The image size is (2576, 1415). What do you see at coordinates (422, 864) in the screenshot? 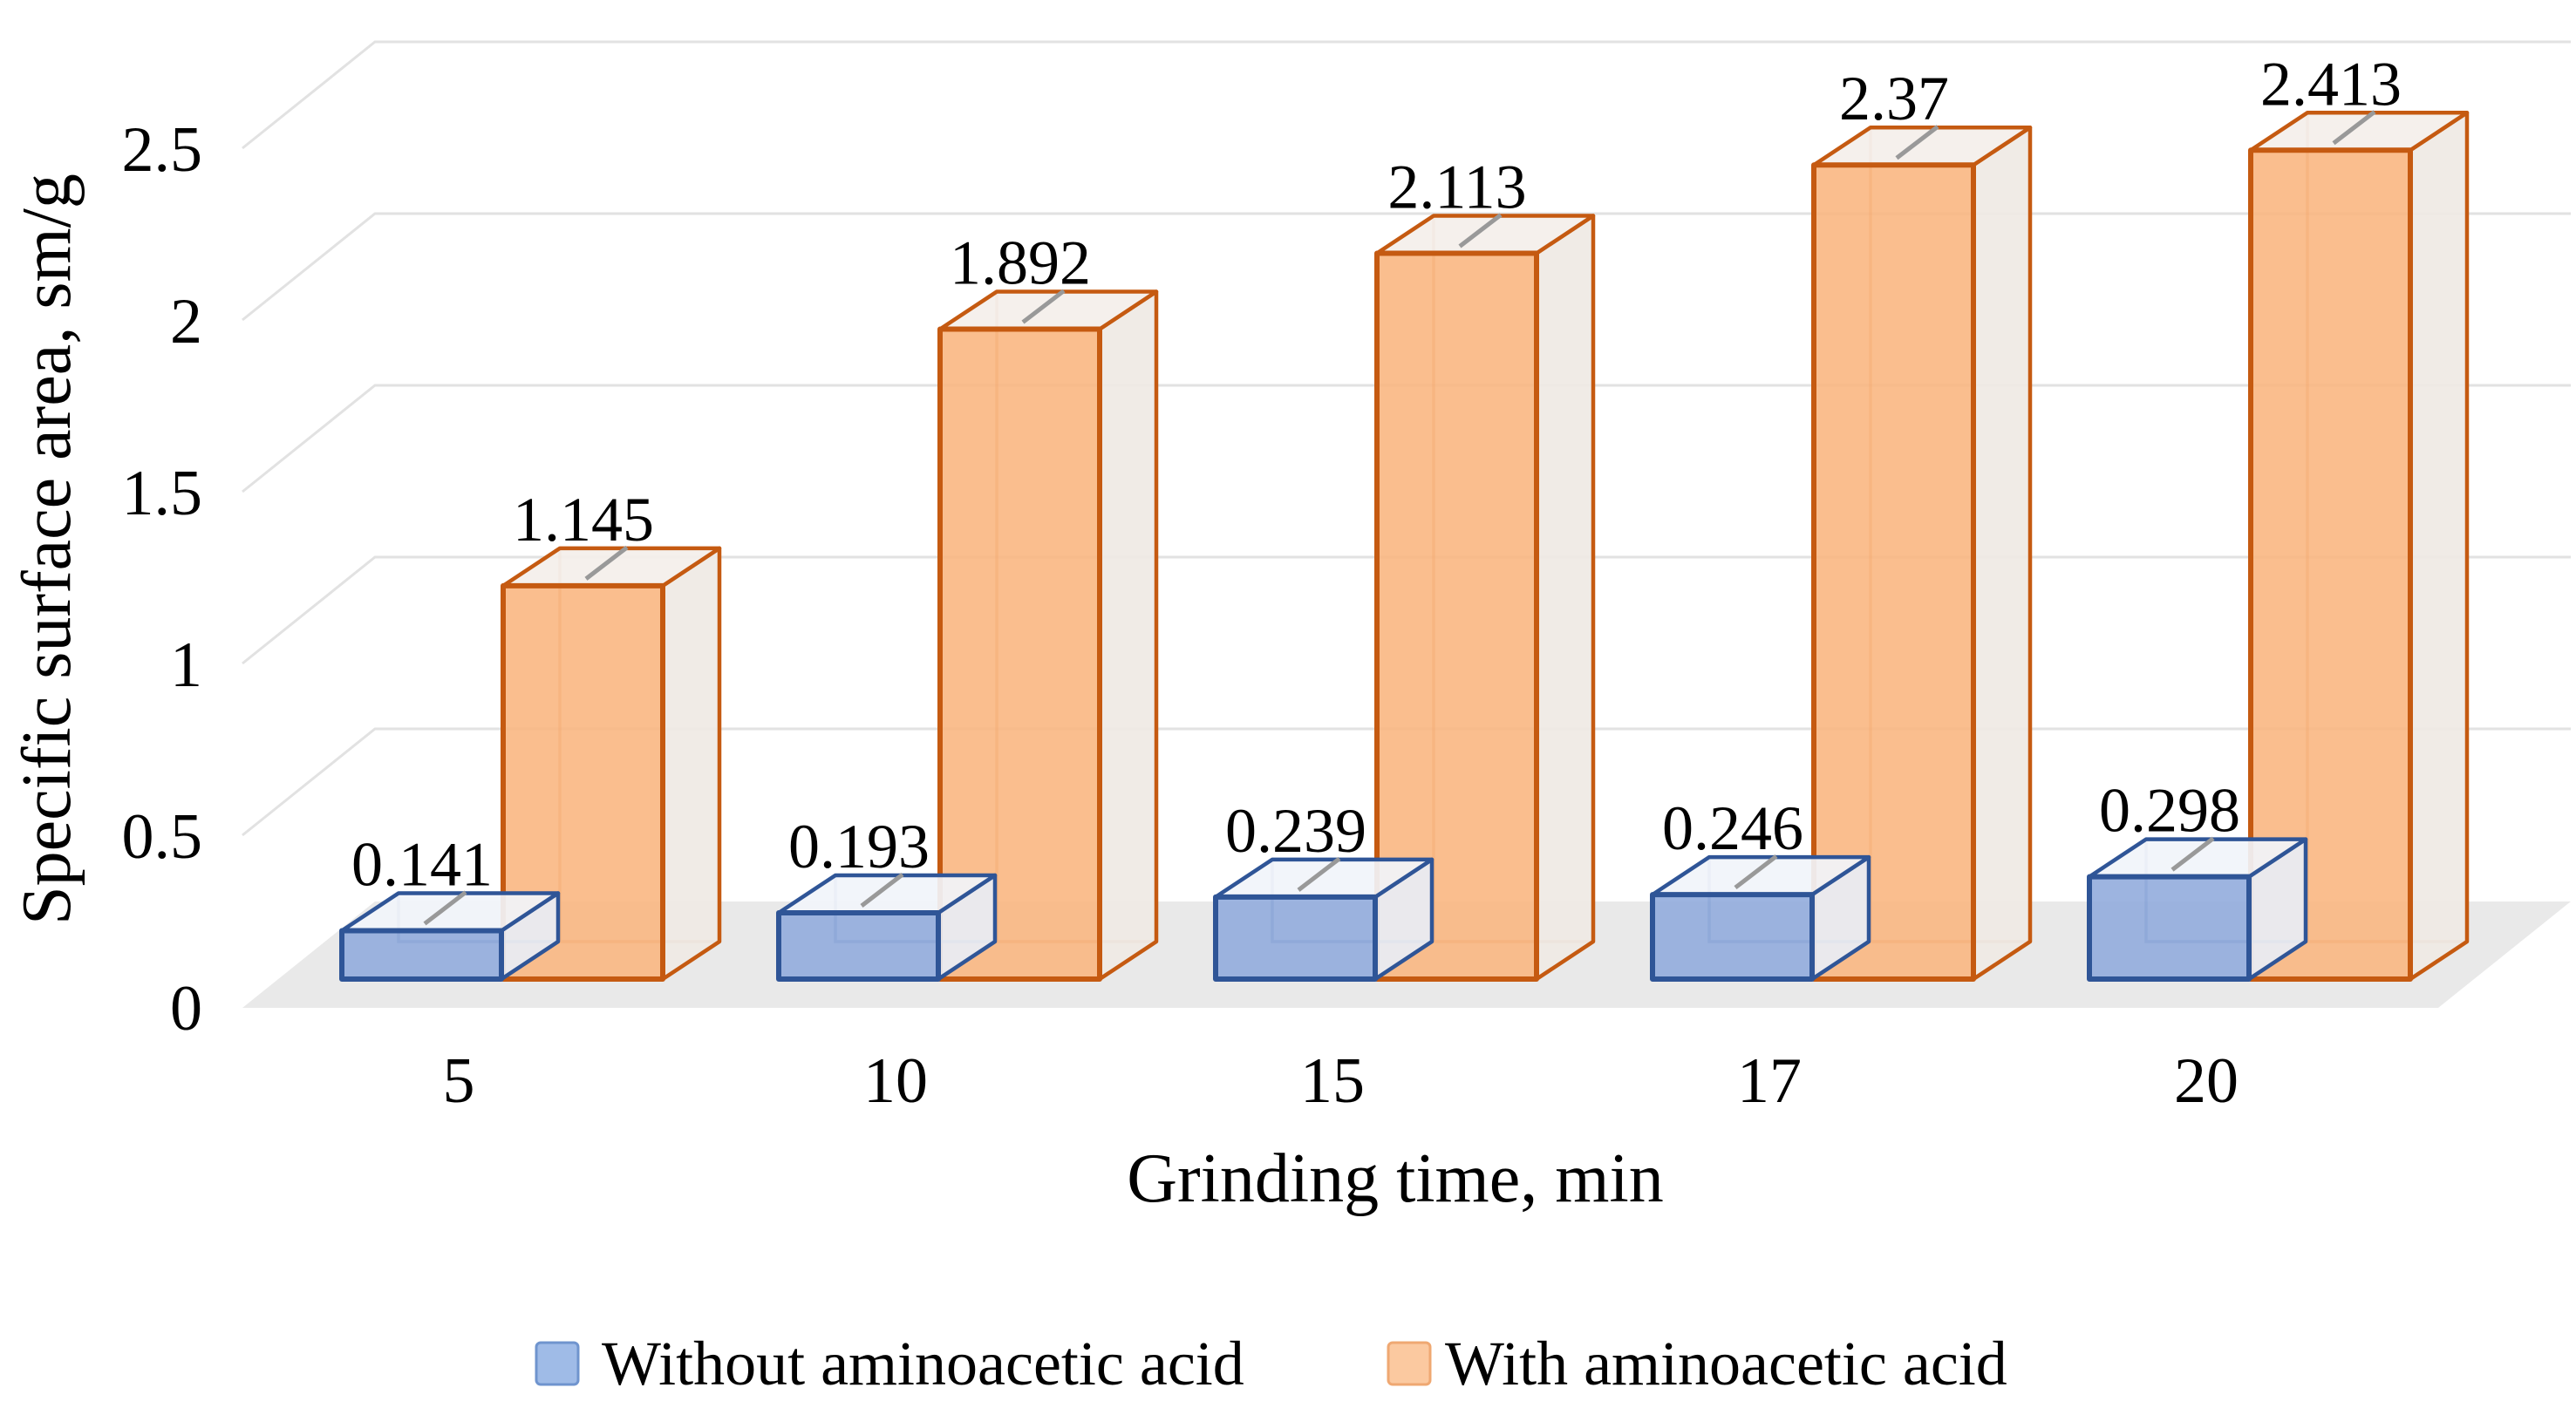
I see `data-label: 0.141` at bounding box center [422, 864].